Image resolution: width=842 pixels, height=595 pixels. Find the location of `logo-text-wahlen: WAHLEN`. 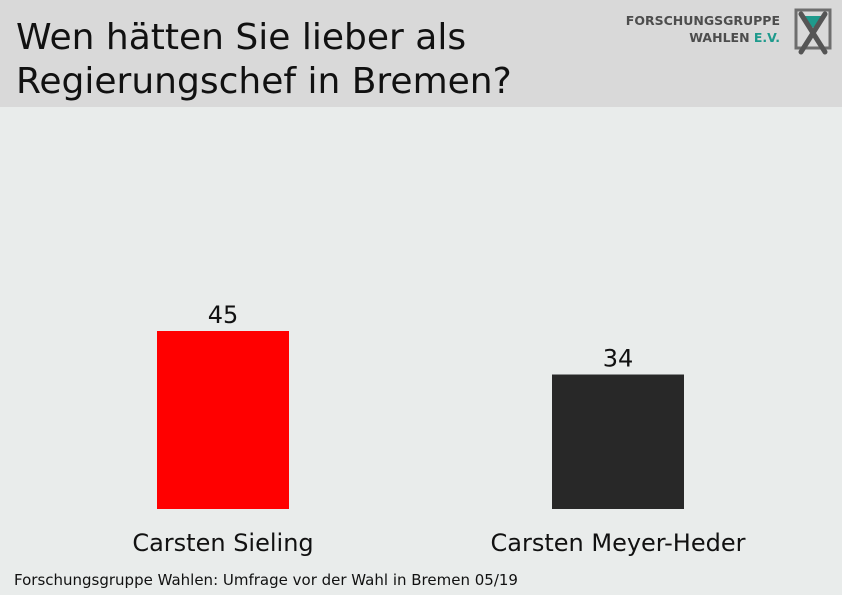

logo-text-wahlen: WAHLEN is located at coordinates (719, 37).